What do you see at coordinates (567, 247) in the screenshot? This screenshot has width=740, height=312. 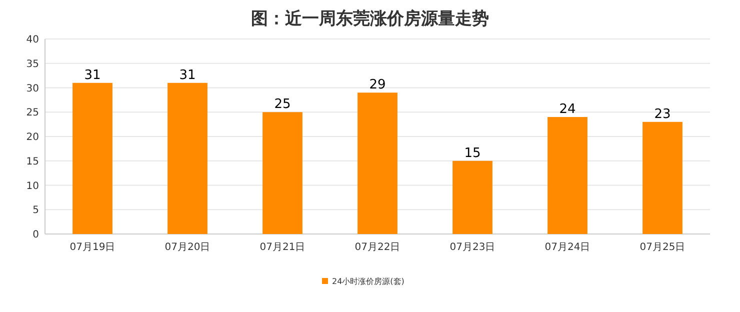 I see `x-tick-label: 07月24日` at bounding box center [567, 247].